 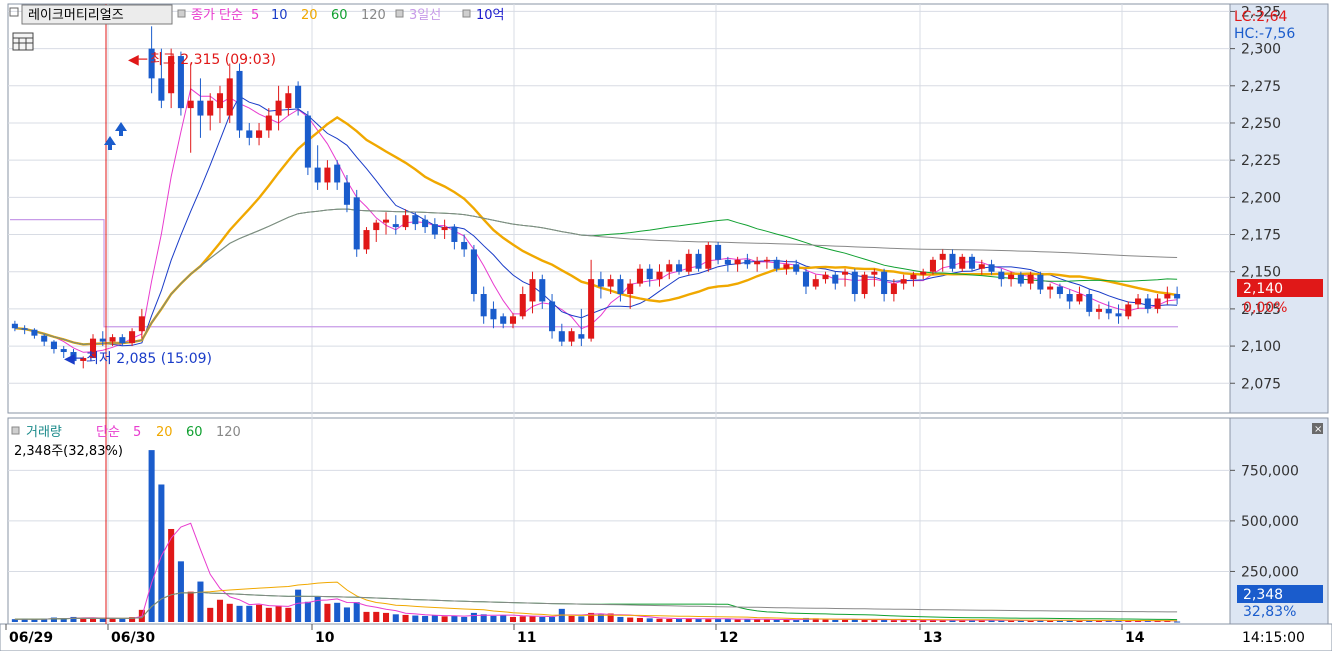 What do you see at coordinates (97, 14) in the screenshot?
I see `stock-name-box` at bounding box center [97, 14].